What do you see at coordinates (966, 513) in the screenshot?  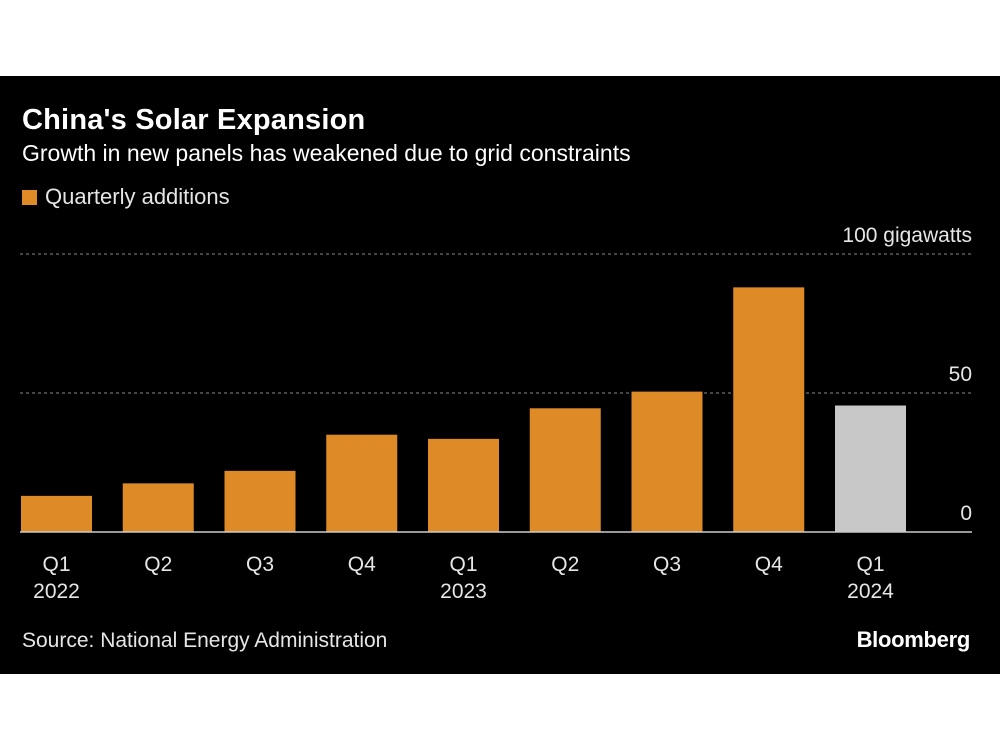 I see `y-tick-label: 0` at bounding box center [966, 513].